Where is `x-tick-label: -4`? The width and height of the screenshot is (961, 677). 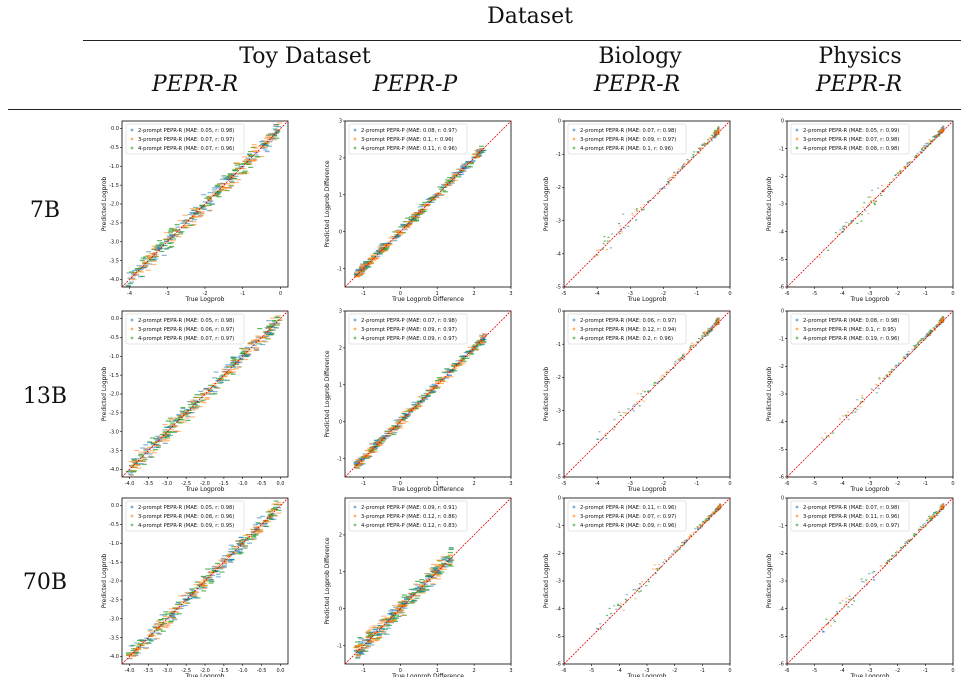 x-tick-label: -4 is located at coordinates (597, 484).